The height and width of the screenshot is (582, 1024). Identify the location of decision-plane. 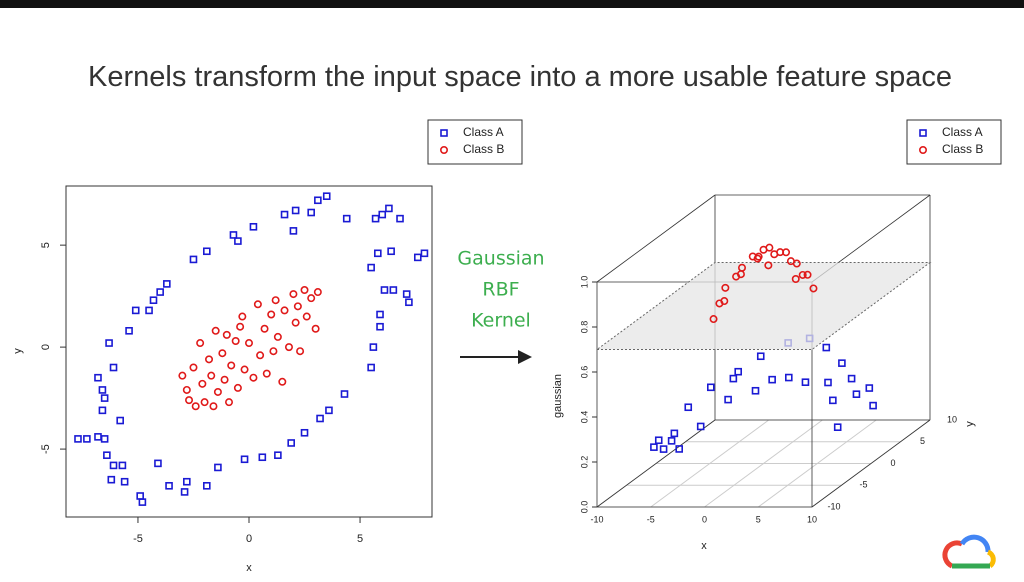
(763, 306).